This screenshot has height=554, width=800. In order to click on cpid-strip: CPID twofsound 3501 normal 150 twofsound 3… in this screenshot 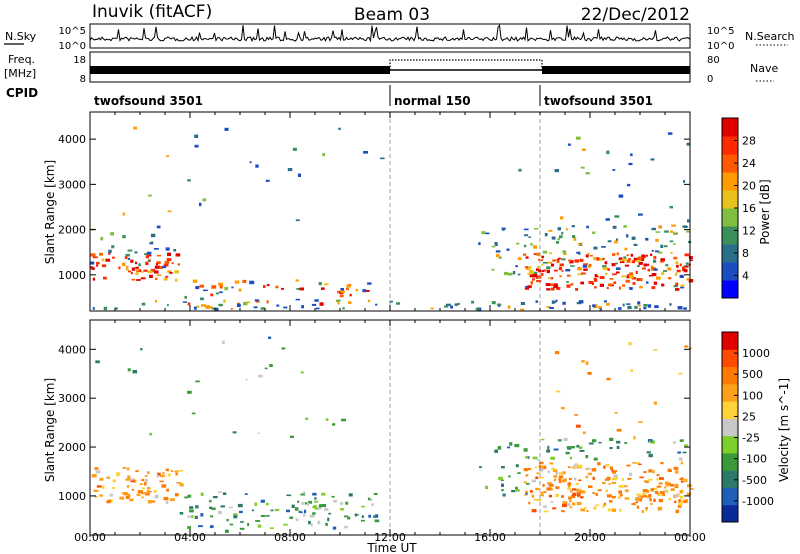, I will do `click(329, 96)`.